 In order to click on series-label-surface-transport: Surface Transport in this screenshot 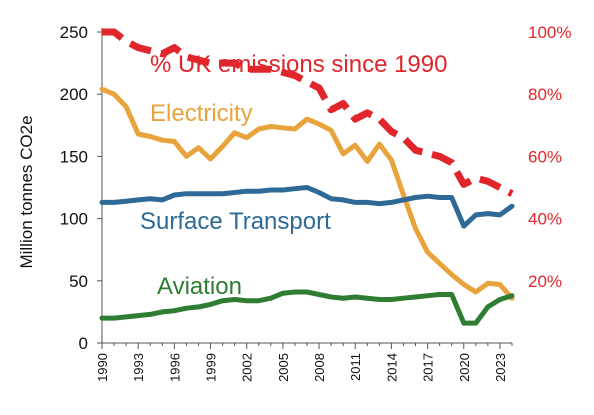, I will do `click(235, 221)`.